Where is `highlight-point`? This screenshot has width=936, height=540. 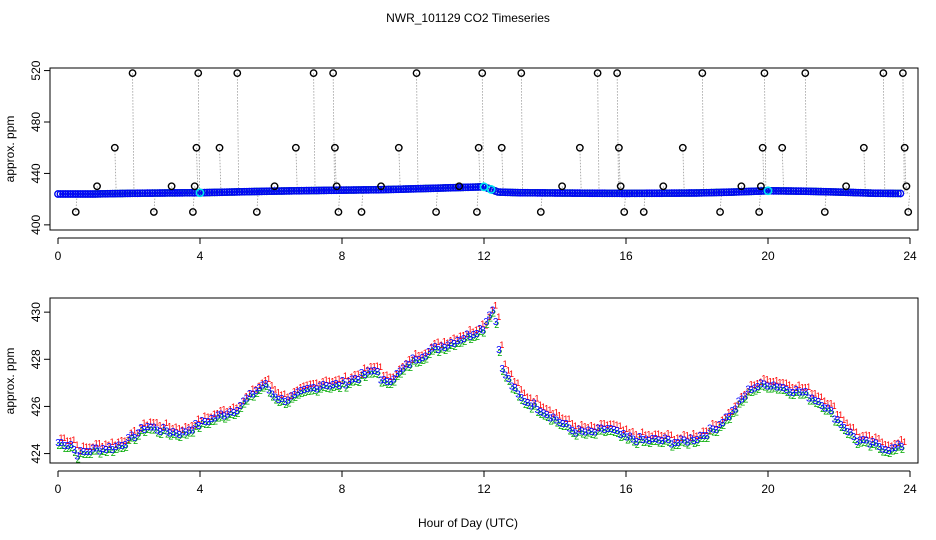 highlight-point is located at coordinates (491, 189).